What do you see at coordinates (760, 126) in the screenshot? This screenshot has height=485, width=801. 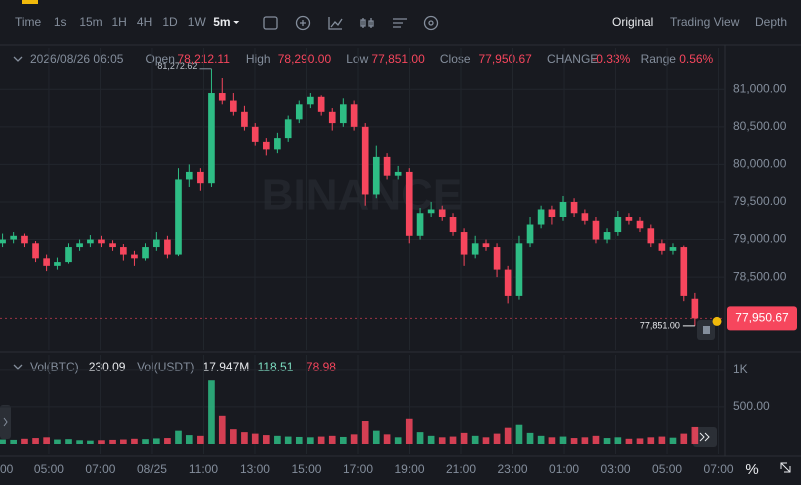 I see `y-tick-label: 80,500.00` at bounding box center [760, 126].